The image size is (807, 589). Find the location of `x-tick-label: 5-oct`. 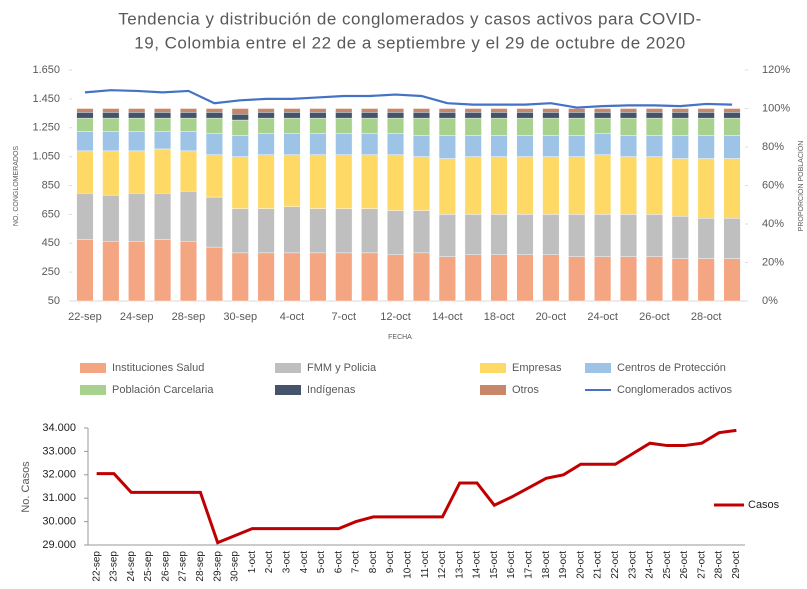

x-tick-label: 5-oct is located at coordinates (321, 562).